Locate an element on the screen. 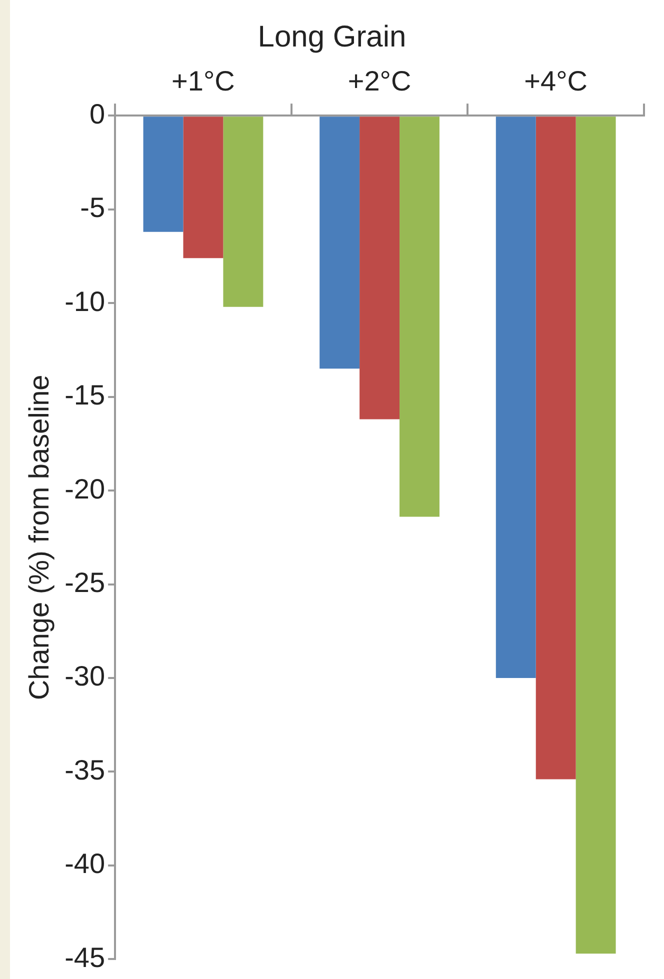  y-tick-label: -20 is located at coordinates (85, 488).